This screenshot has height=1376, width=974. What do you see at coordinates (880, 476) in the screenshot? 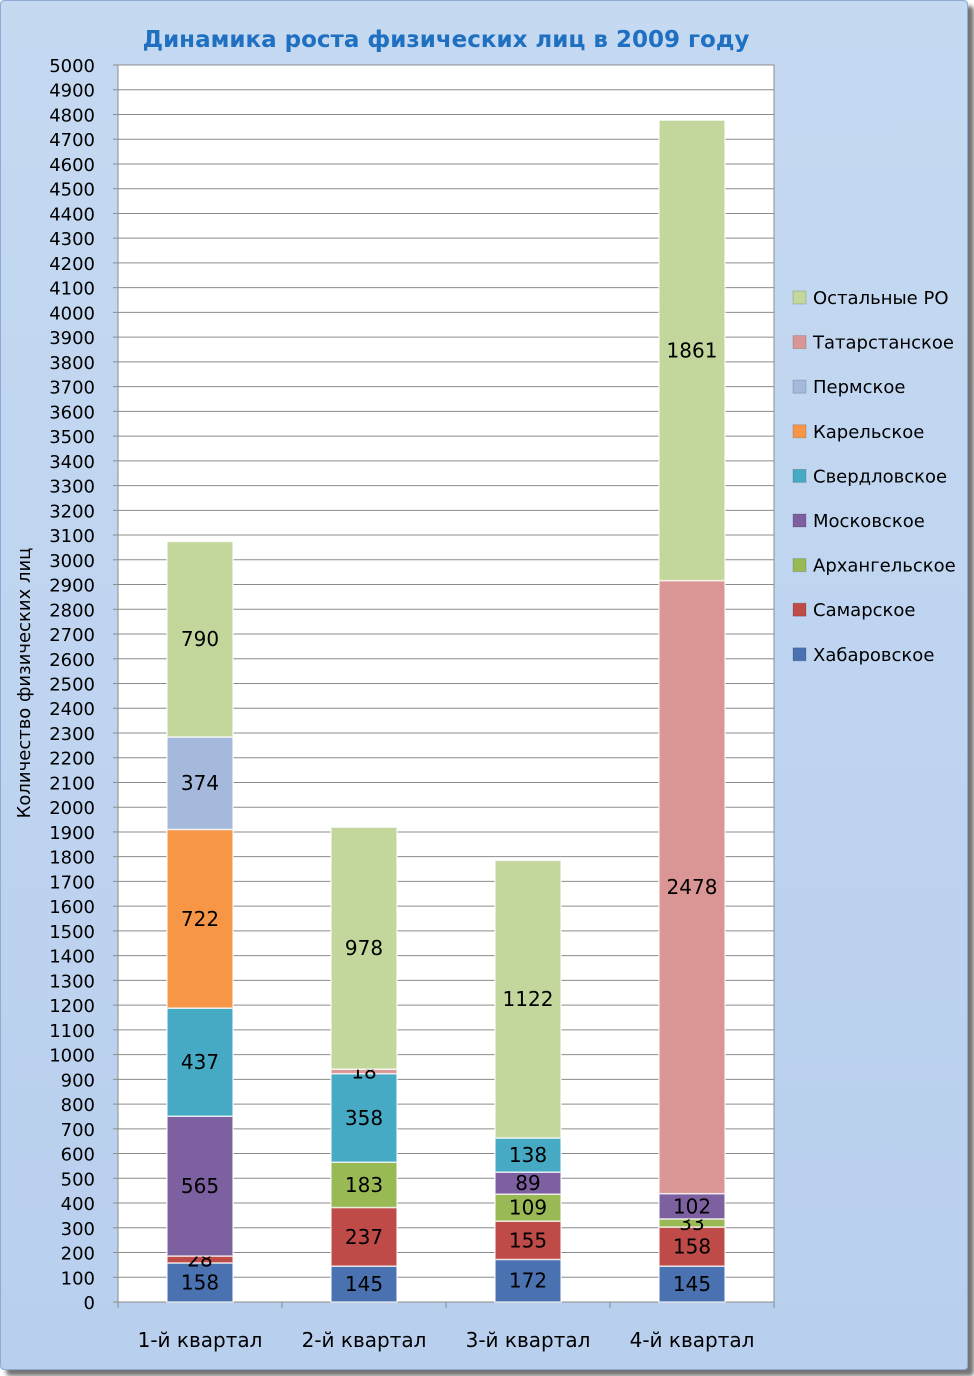
I see `legend-item-label: Свердловское` at bounding box center [880, 476].